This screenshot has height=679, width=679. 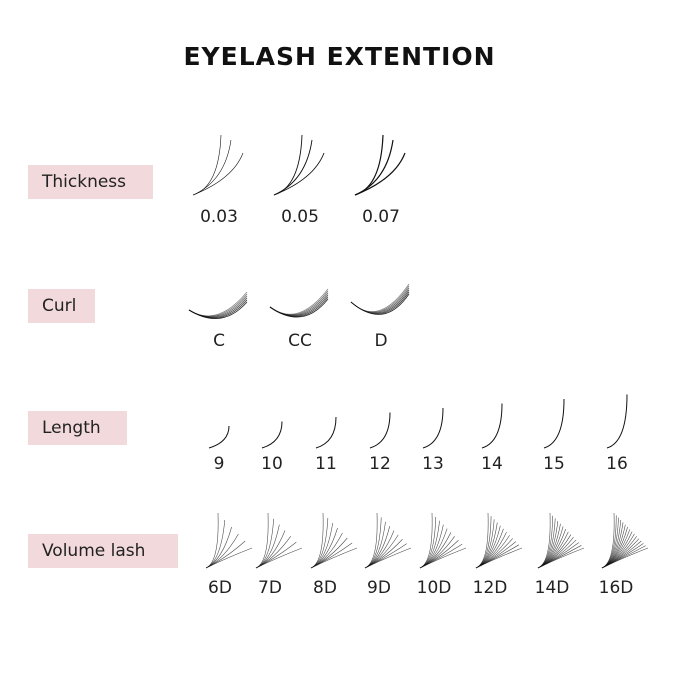 What do you see at coordinates (219, 464) in the screenshot?
I see `length-option-label: 9` at bounding box center [219, 464].